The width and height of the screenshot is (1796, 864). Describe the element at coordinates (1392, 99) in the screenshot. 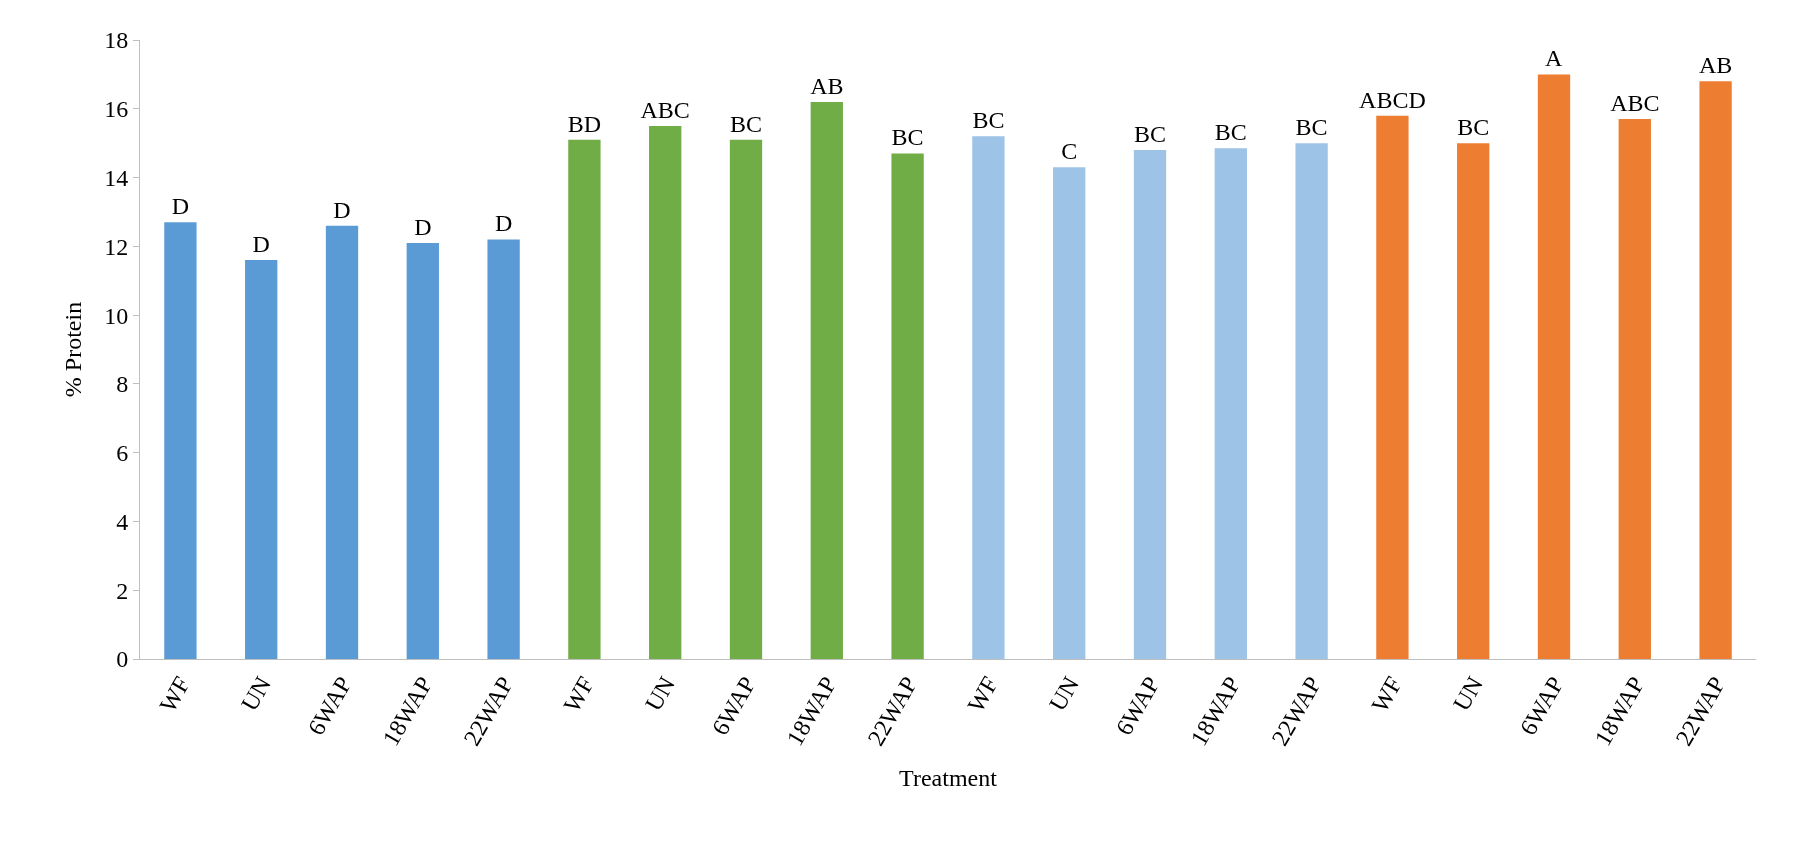

I see `data-label: ABCD` at that location.